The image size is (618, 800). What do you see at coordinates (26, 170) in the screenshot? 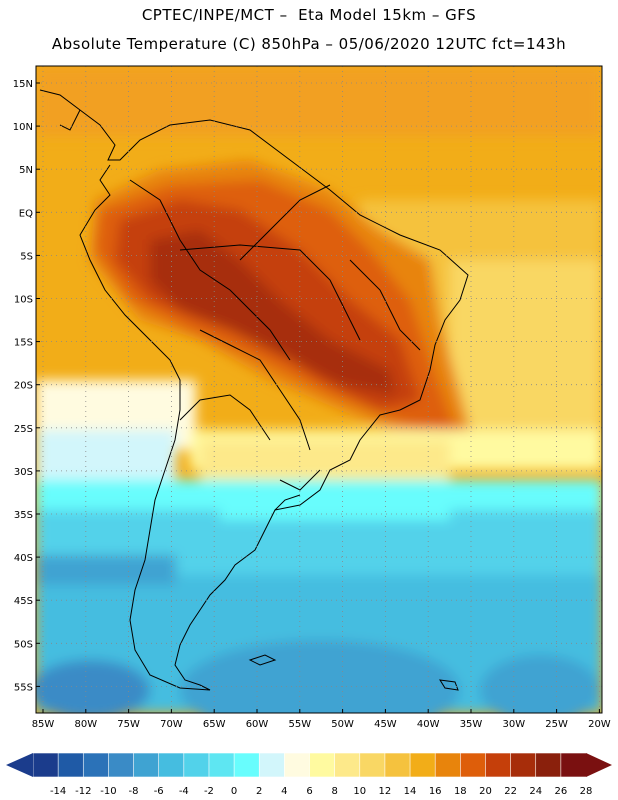
I see `lat-label: 5N` at bounding box center [26, 170].